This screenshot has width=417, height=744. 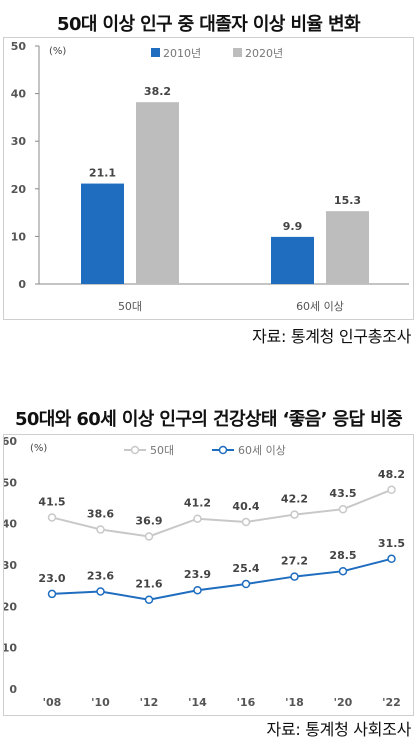 I want to click on legend-label: 2010년, so click(x=182, y=53).